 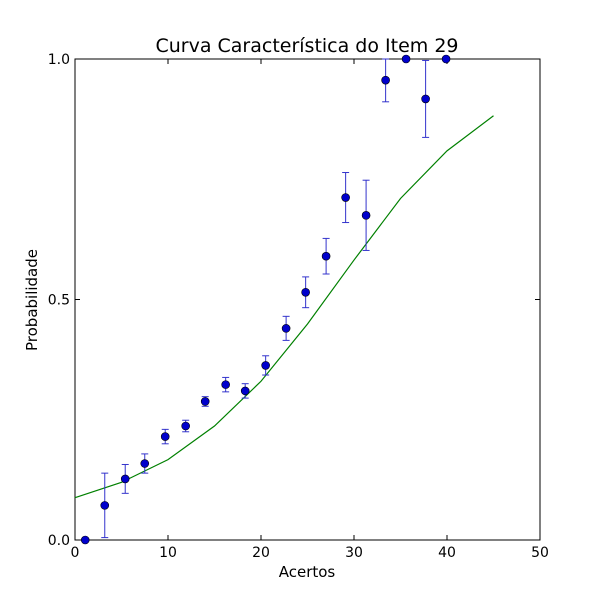 I want to click on y-axis-label: Probabilidade, so click(x=32, y=300).